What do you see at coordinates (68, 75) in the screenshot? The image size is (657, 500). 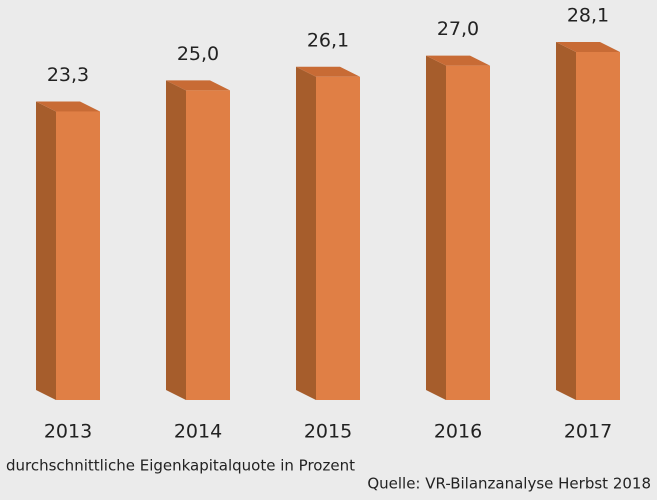 I see `value-label: 23,3` at bounding box center [68, 75].